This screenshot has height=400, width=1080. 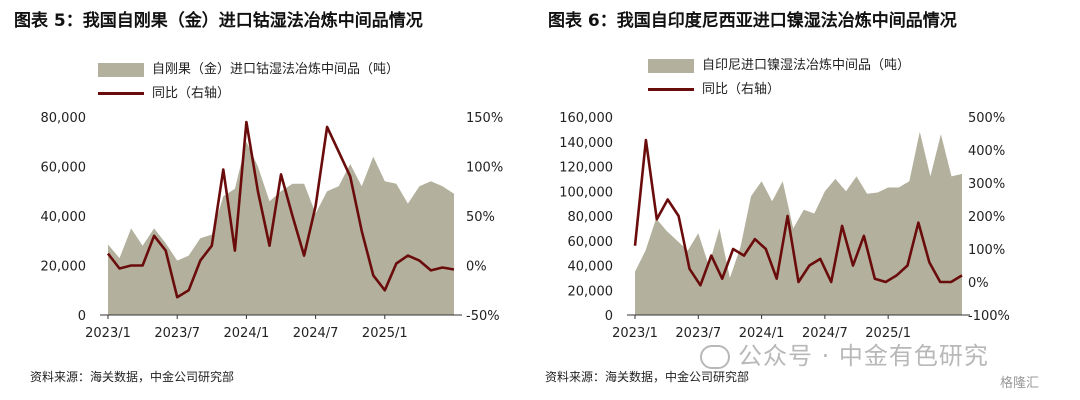 What do you see at coordinates (715, 357) in the screenshot?
I see `wechat-icon` at bounding box center [715, 357].